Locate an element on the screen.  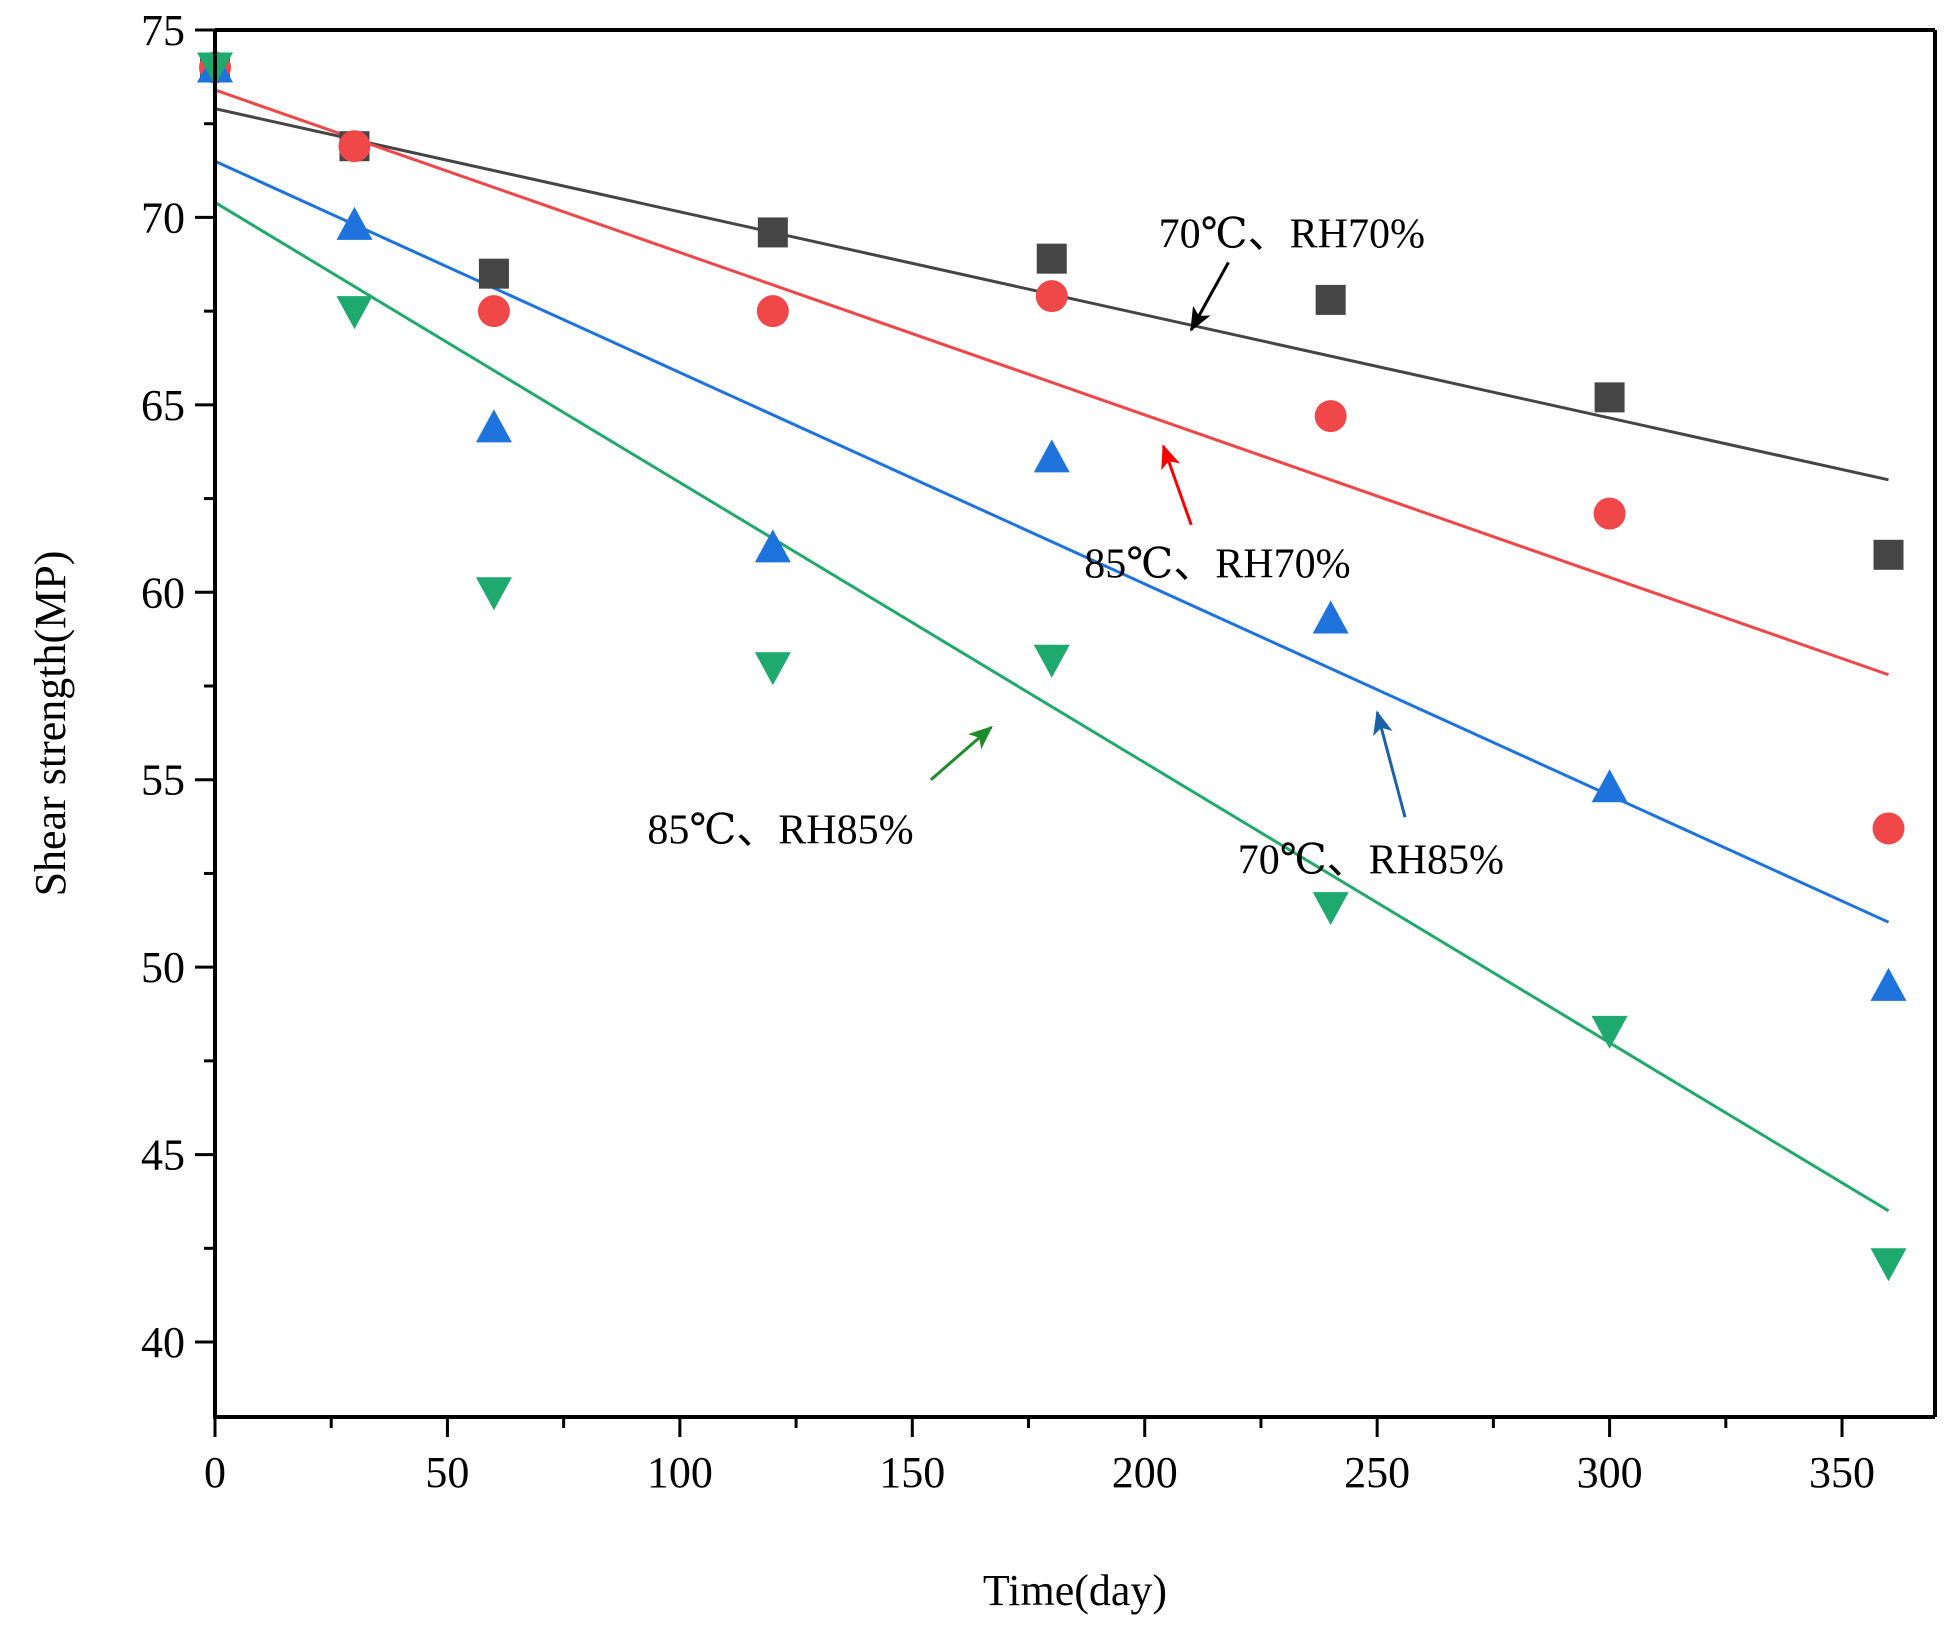
annotation-label-series-3: 85℃、RH85% is located at coordinates (780, 830).